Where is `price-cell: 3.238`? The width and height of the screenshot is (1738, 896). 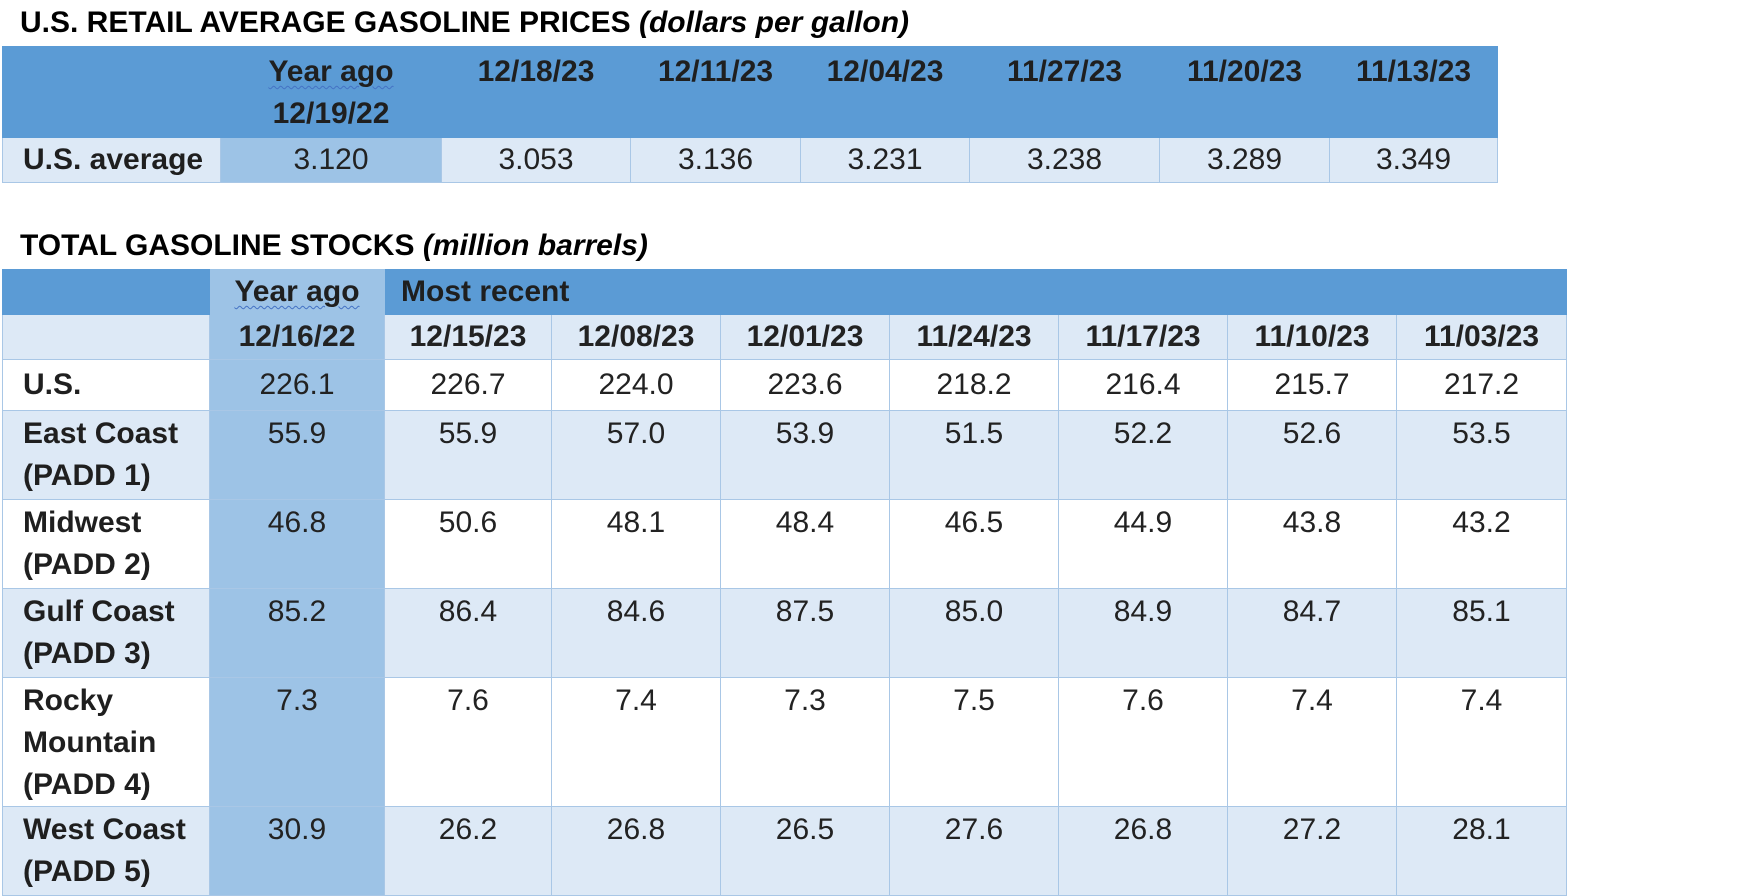 price-cell: 3.238 is located at coordinates (1064, 160).